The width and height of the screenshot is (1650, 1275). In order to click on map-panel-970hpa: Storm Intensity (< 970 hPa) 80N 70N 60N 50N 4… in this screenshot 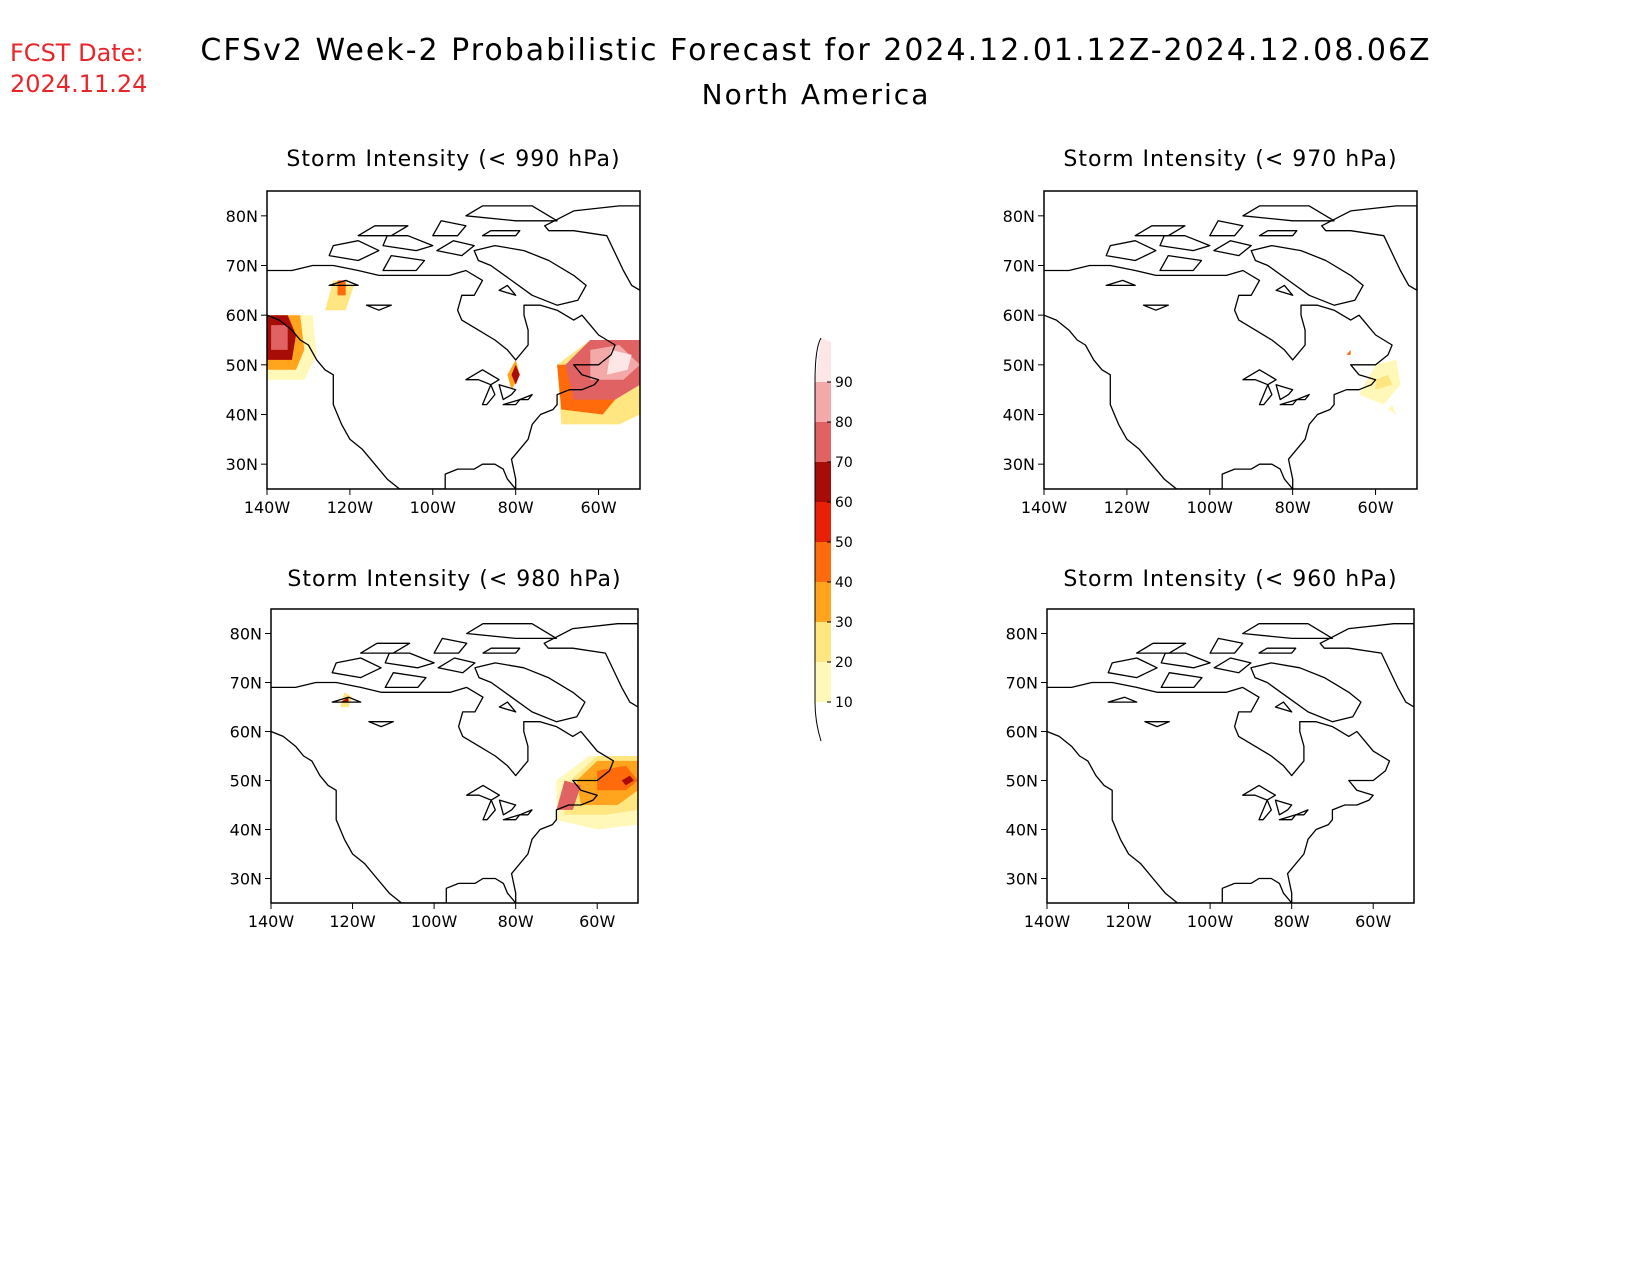, I will do `click(1210, 332)`.